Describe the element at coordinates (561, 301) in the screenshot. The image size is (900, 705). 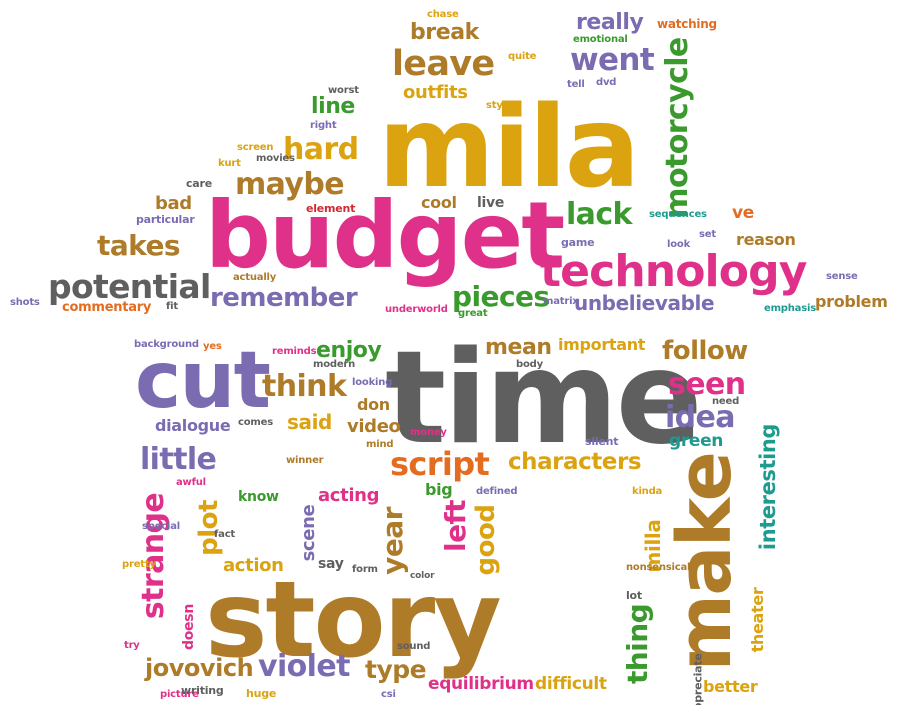
I see `word-yes: matrix` at that location.